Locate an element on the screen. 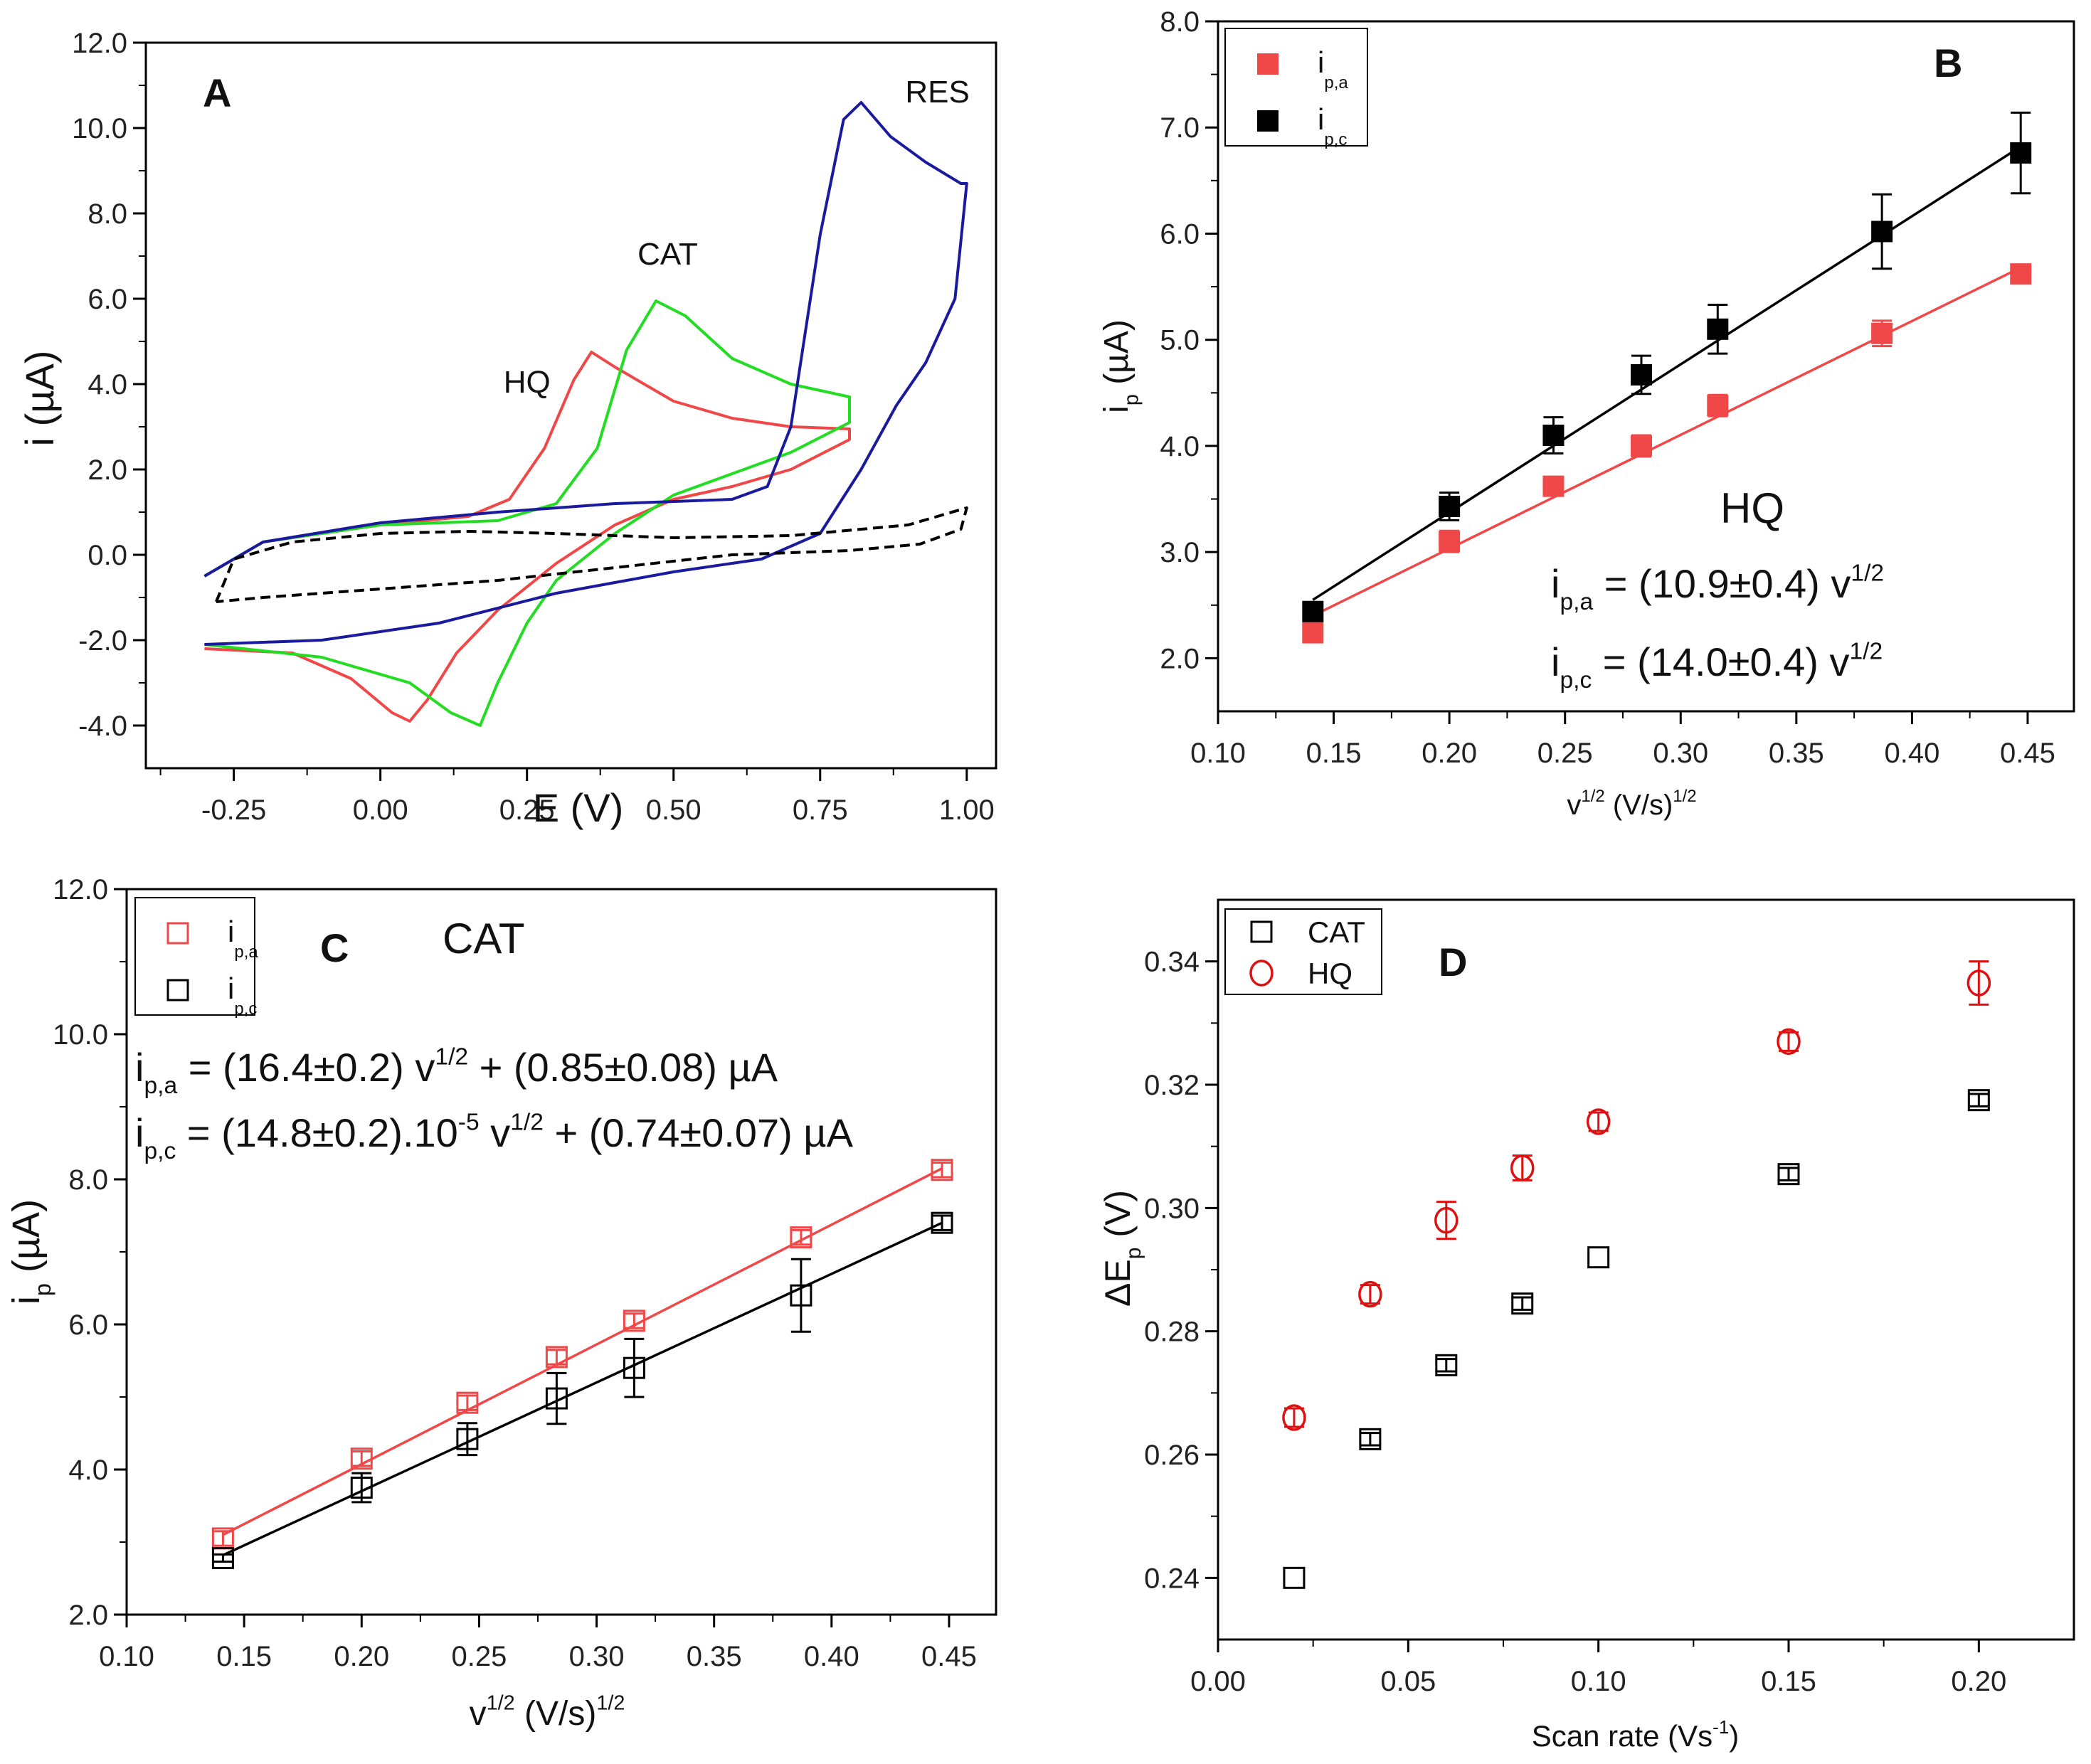 The width and height of the screenshot is (2091, 1764). cv-curve-blank is located at coordinates (591, 555).